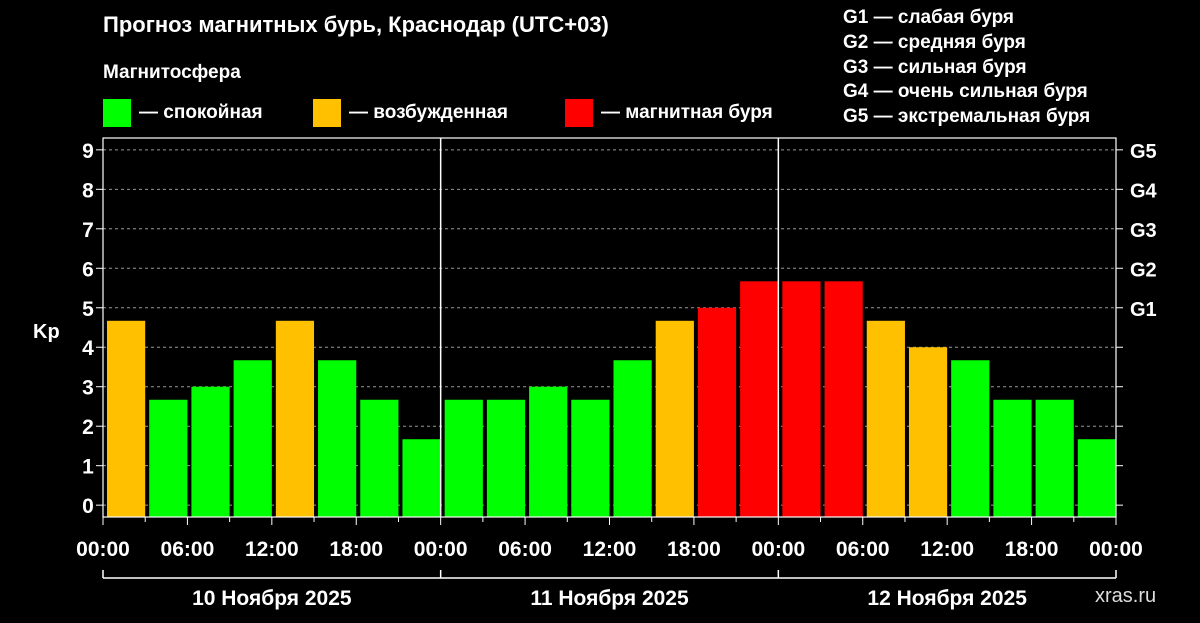  What do you see at coordinates (188, 549) in the screenshot?
I see `x-tick-label-1: 06:00` at bounding box center [188, 549].